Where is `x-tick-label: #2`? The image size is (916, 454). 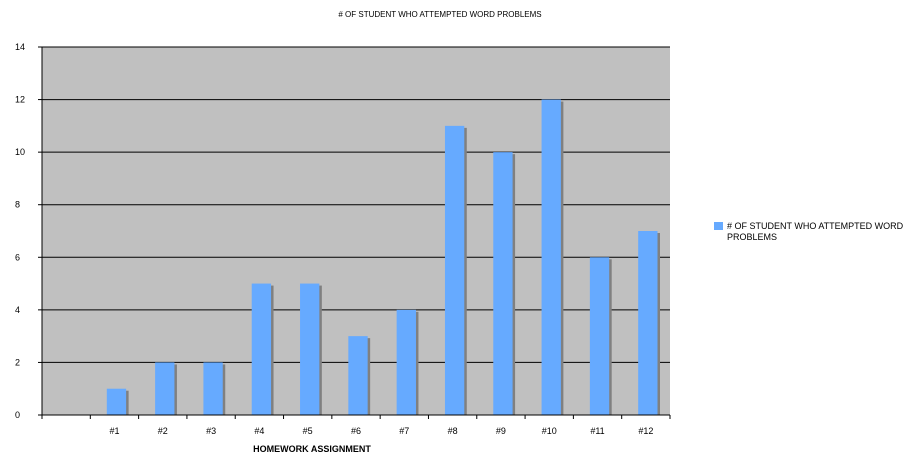 x-tick-label: #2 is located at coordinates (163, 431).